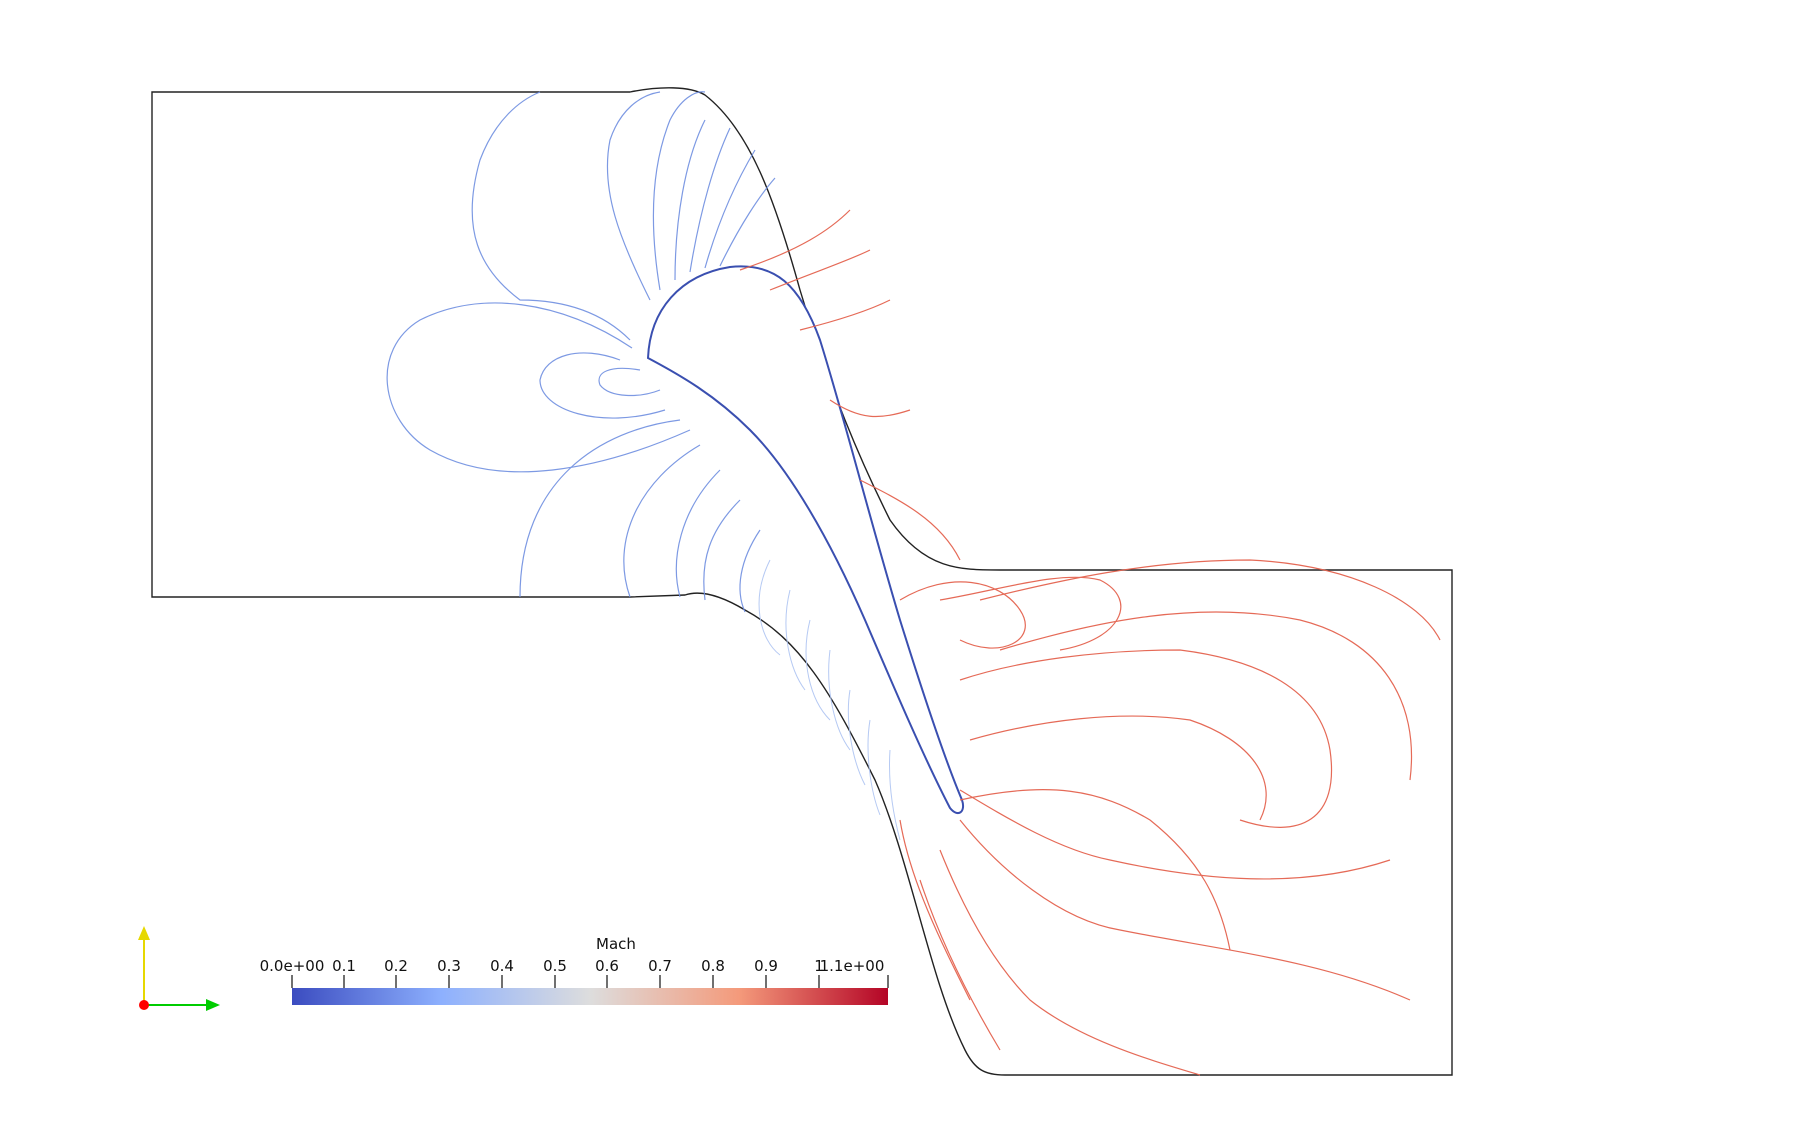 This screenshot has width=1794, height=1141. I want to click on y-axis-arrow-icon, so click(144, 933).